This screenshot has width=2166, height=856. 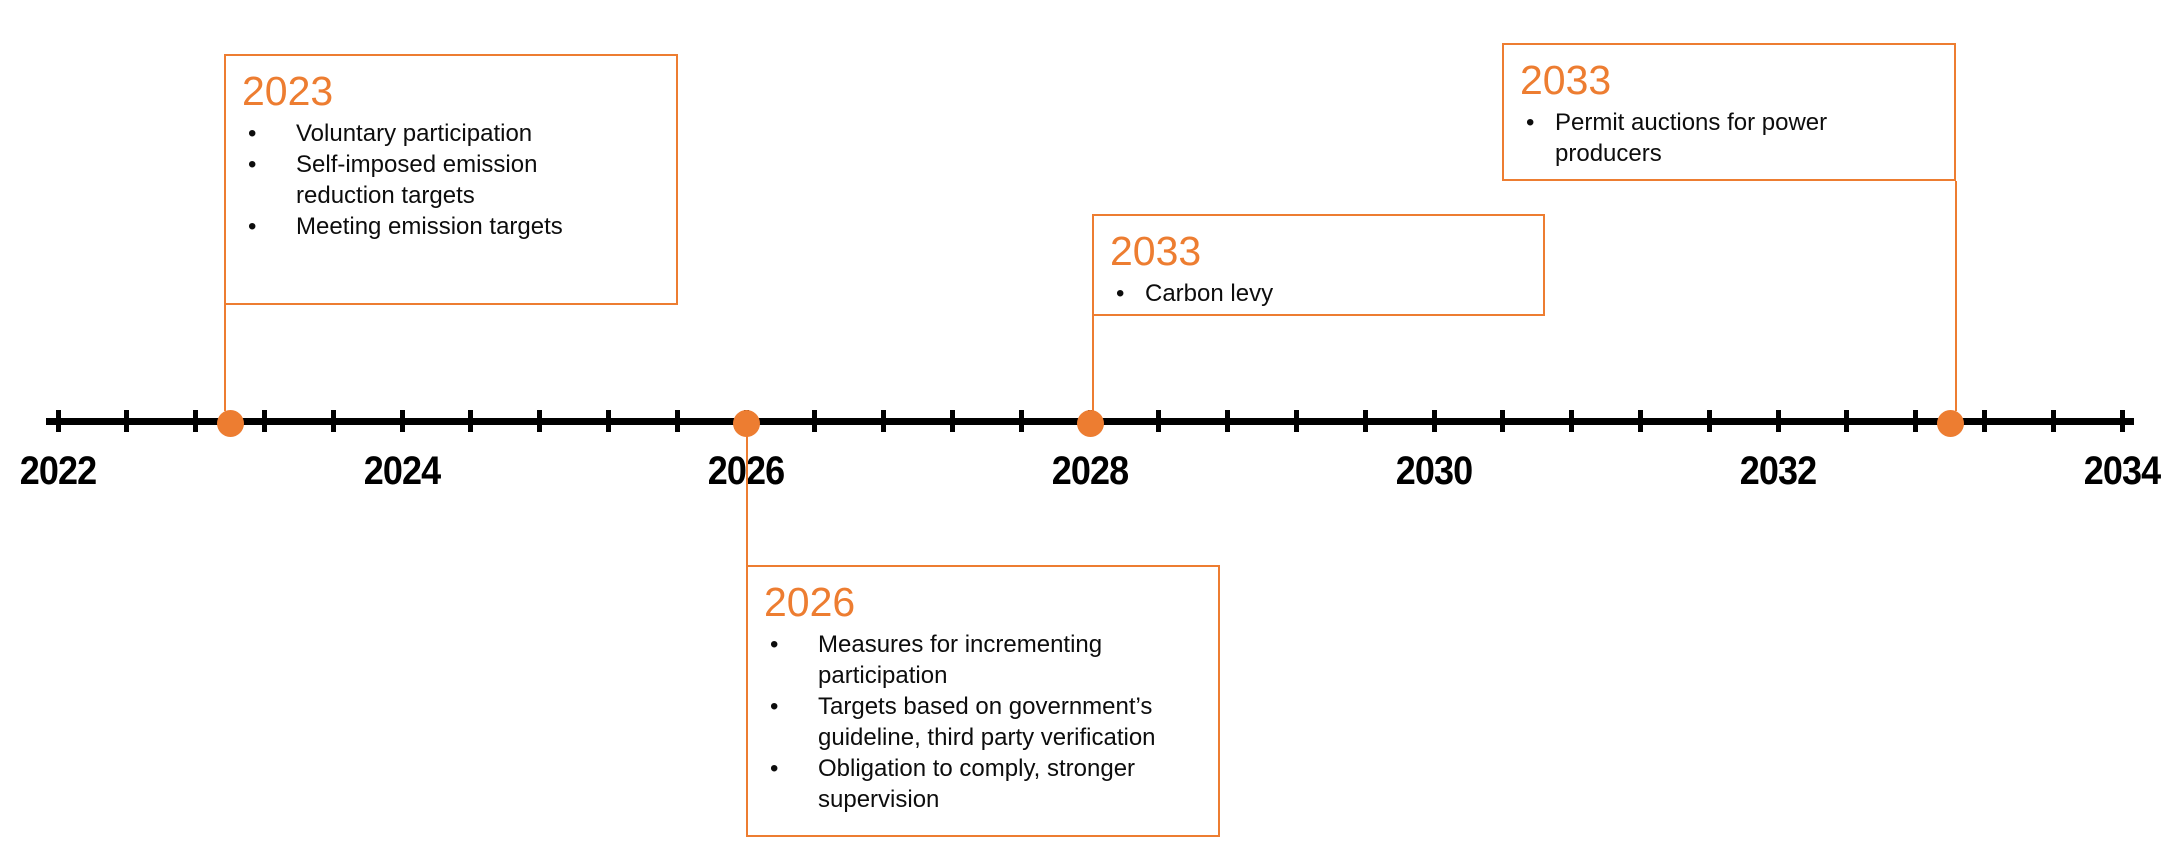 What do you see at coordinates (746, 500) in the screenshot?
I see `connector-2026` at bounding box center [746, 500].